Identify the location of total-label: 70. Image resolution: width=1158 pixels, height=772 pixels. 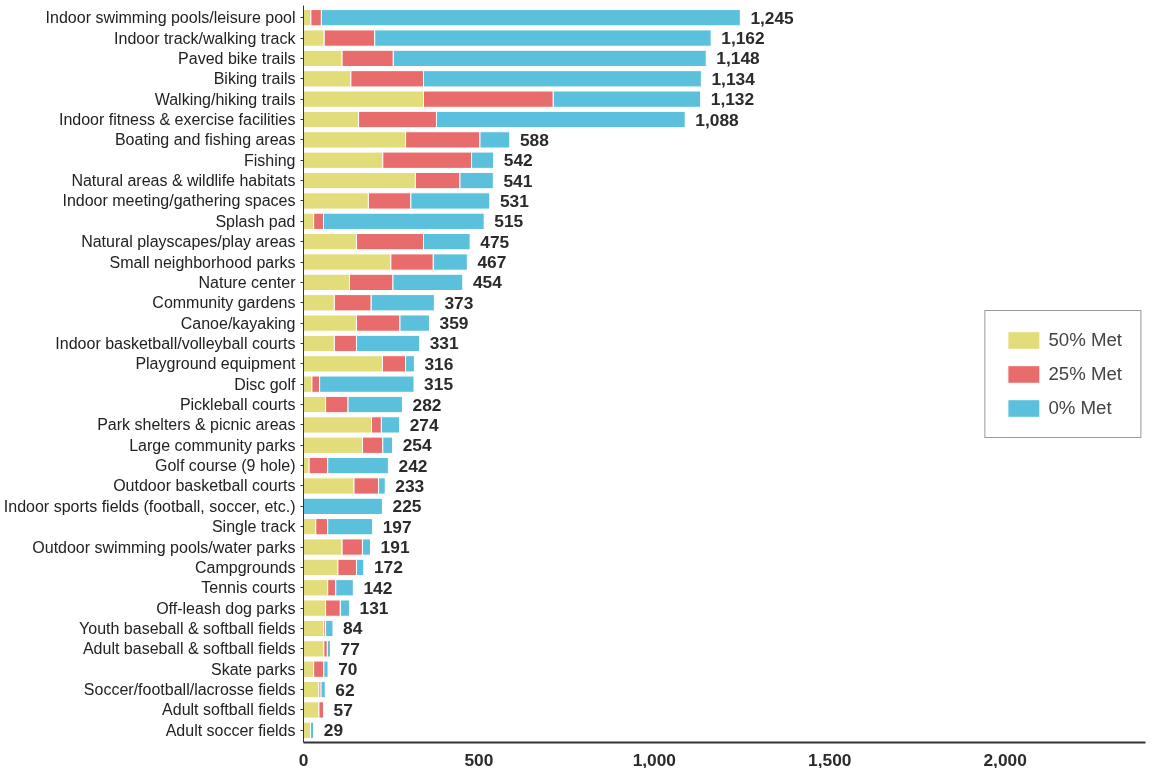
(348, 669).